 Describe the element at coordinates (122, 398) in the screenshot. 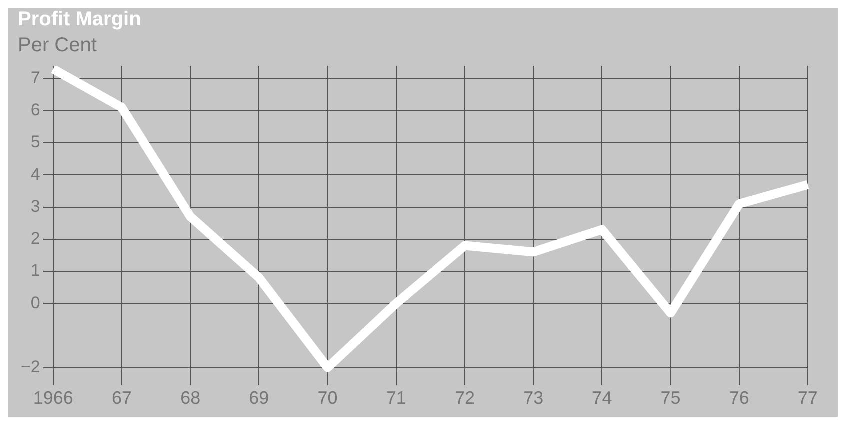

I see `x-tick-label: 67` at that location.